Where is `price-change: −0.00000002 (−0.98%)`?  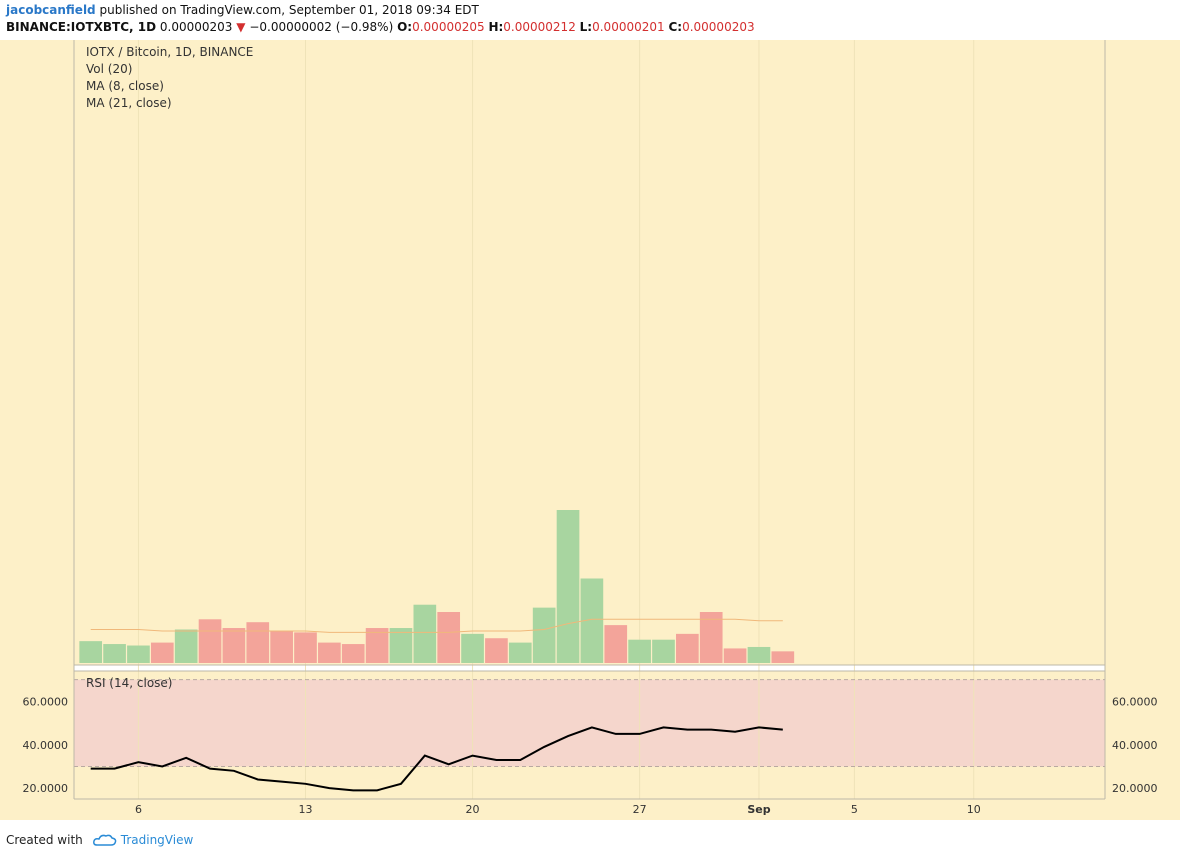
price-change: −0.00000002 (−0.98%) is located at coordinates (321, 27).